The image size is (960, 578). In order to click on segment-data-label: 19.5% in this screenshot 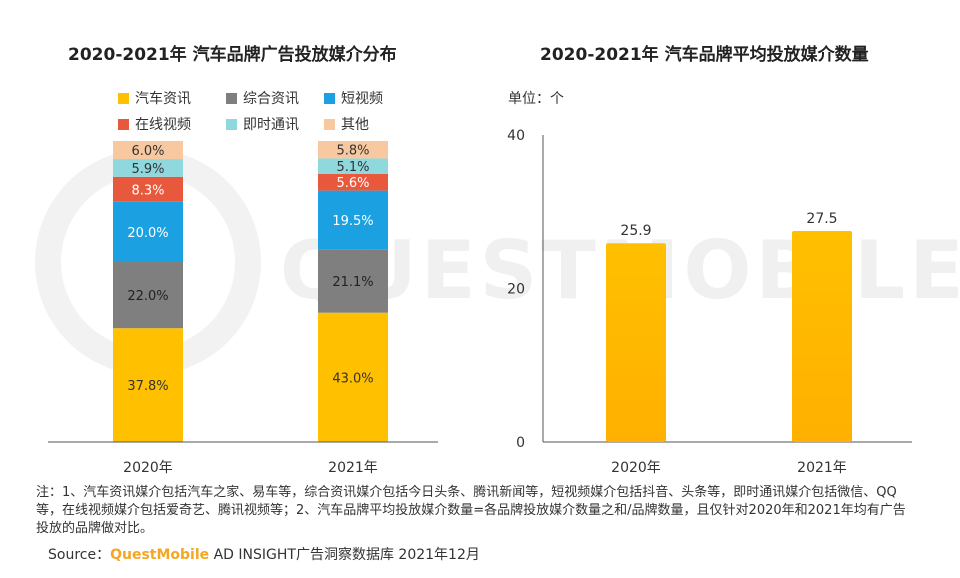, I will do `click(352, 221)`.